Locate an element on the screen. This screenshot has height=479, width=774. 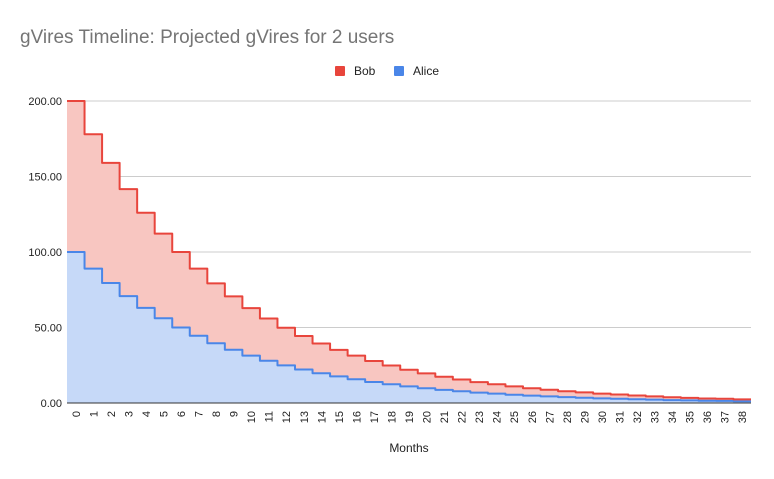
x-tick-label: 26 is located at coordinates (533, 417).